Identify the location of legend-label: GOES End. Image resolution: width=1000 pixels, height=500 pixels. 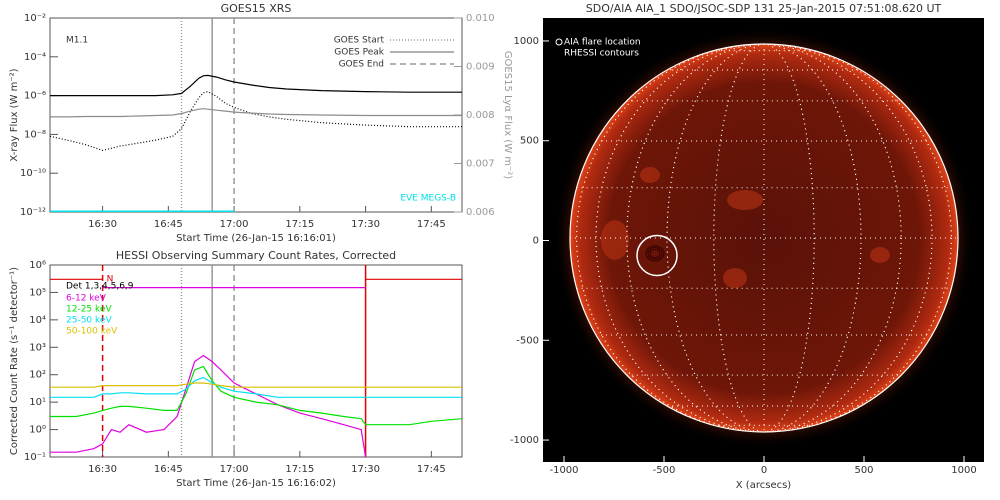
(361, 65).